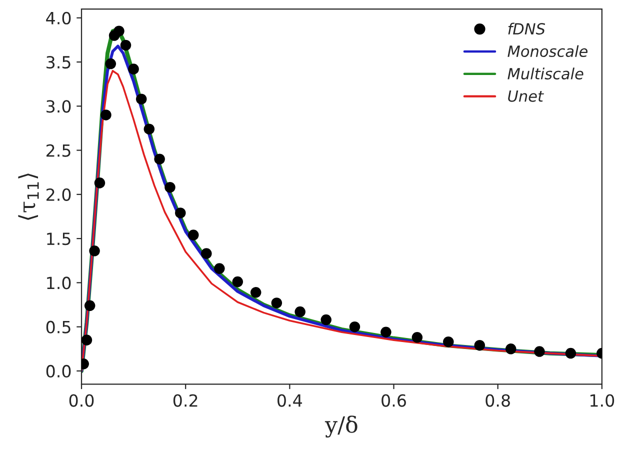  Describe the element at coordinates (81, 400) in the screenshot. I see `x-tick-label: 0.0` at that location.